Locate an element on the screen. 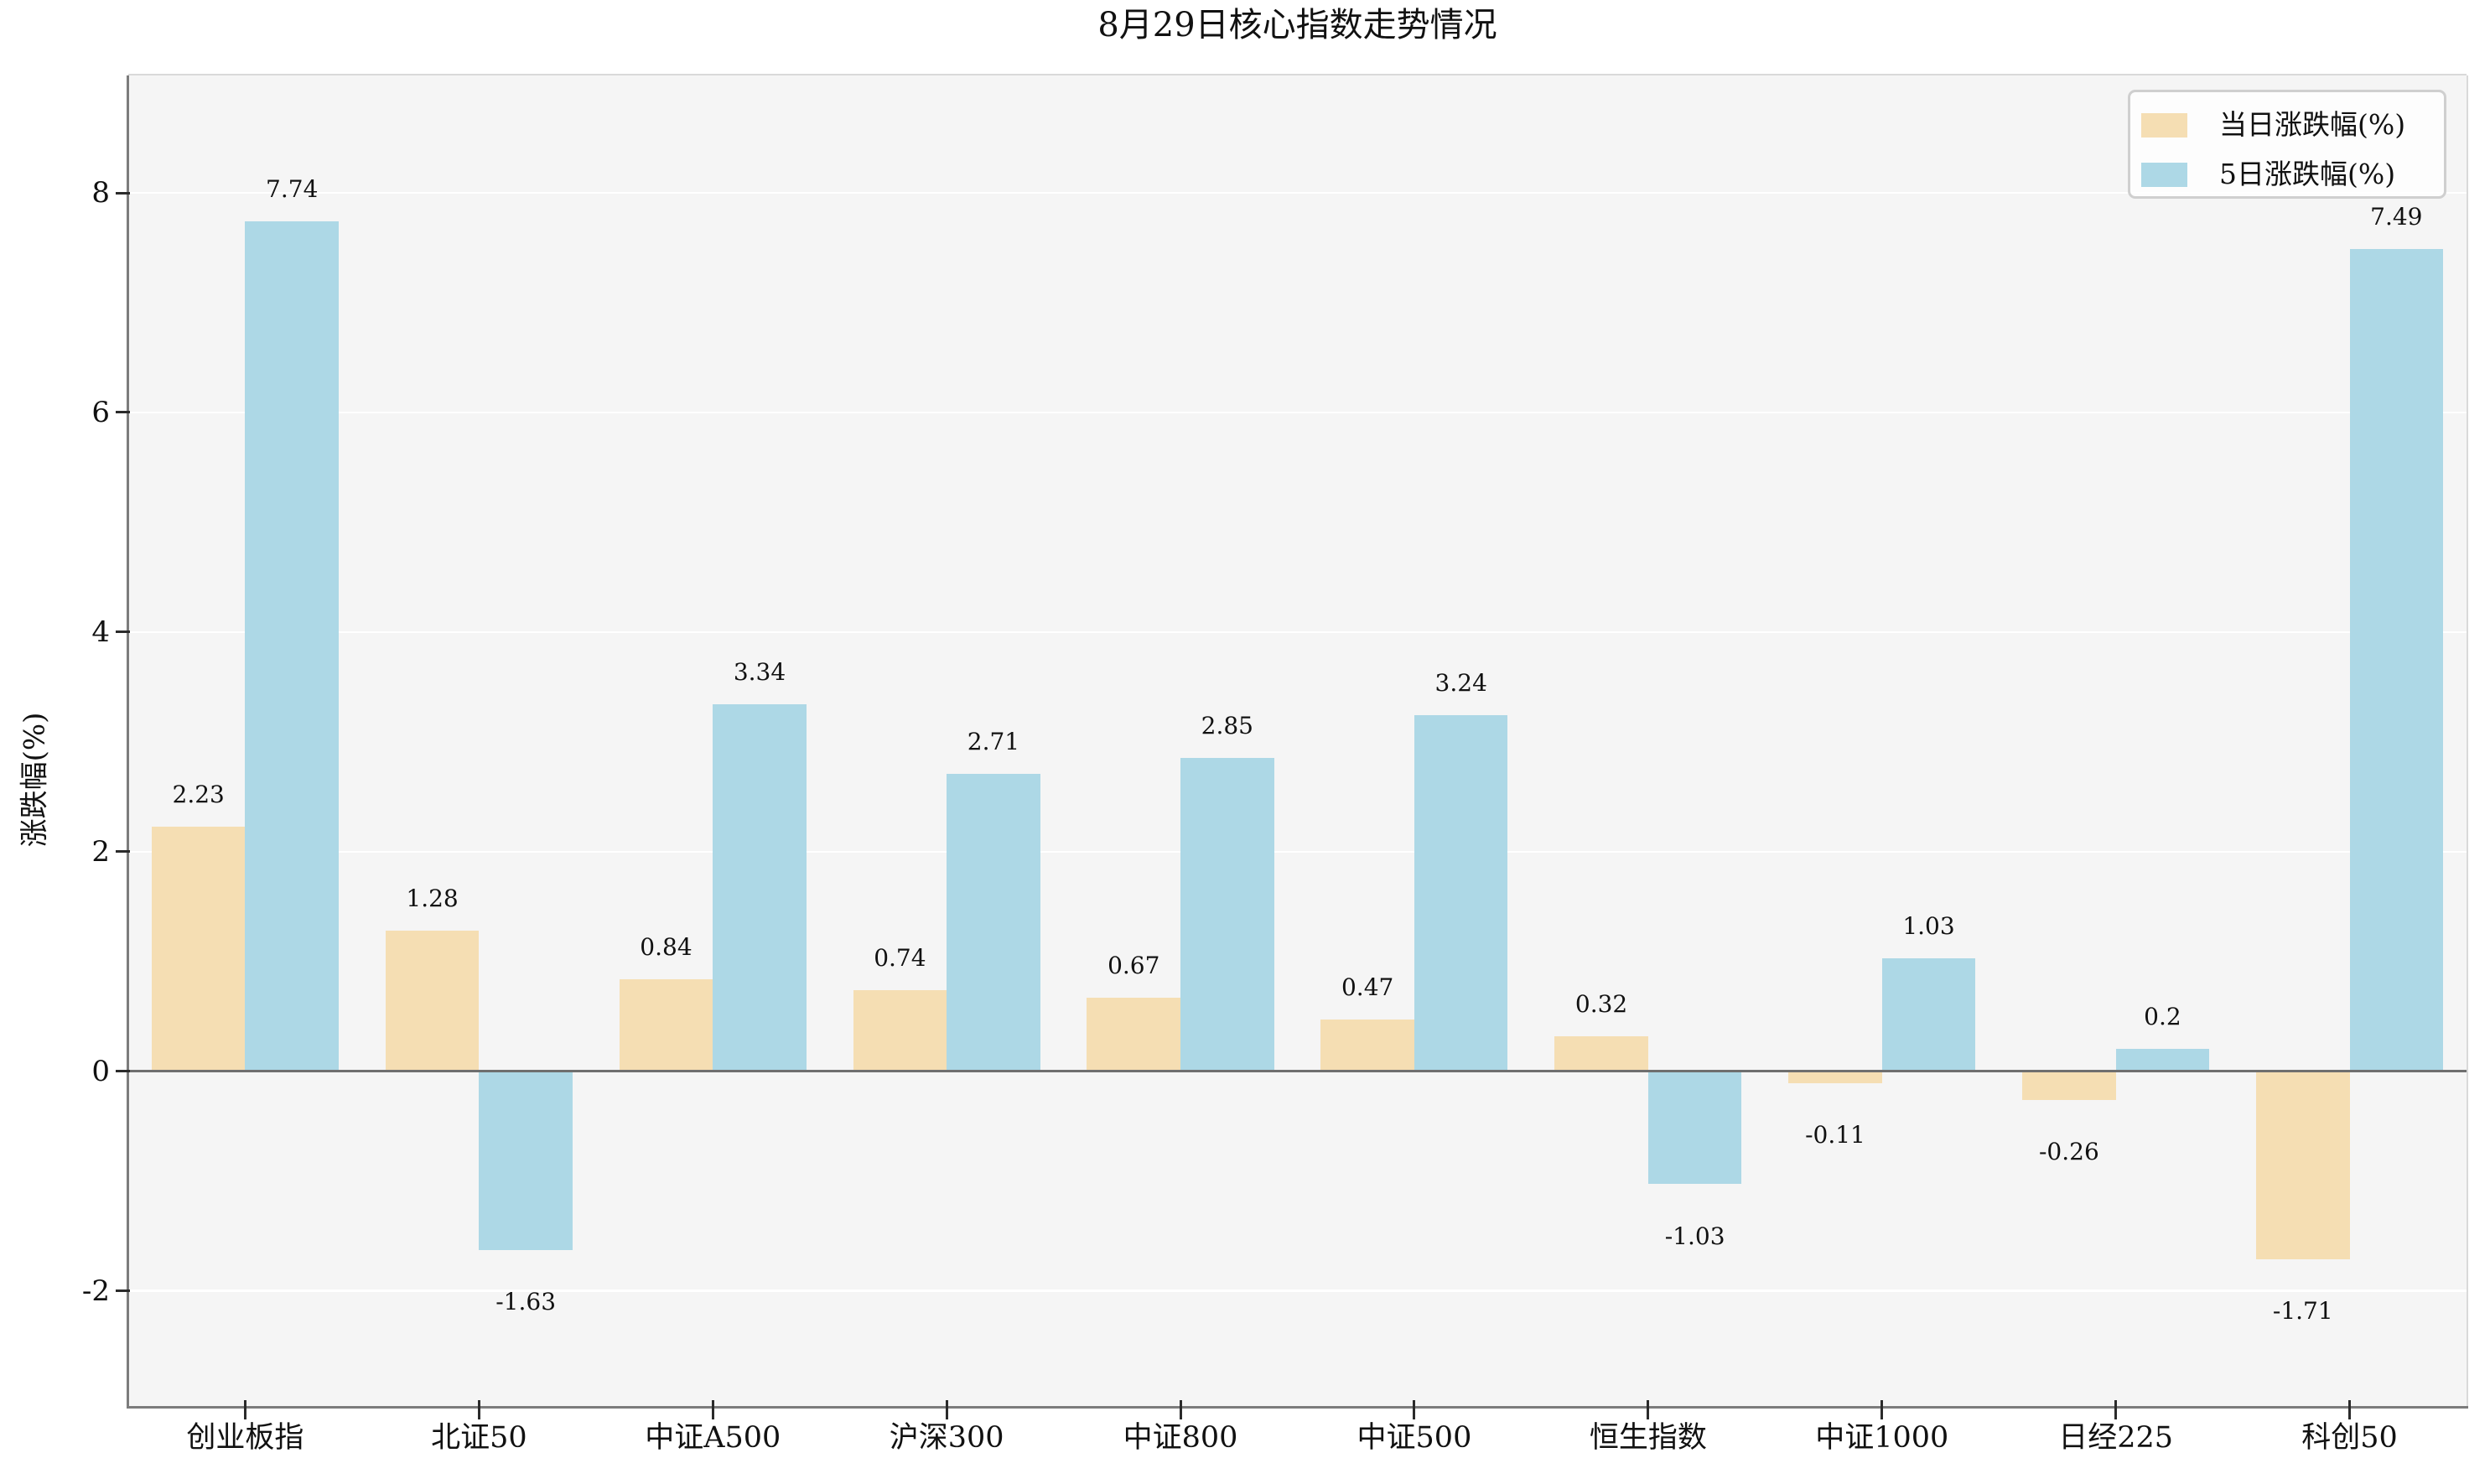  bar-value-label: 2.23 is located at coordinates (198, 794).